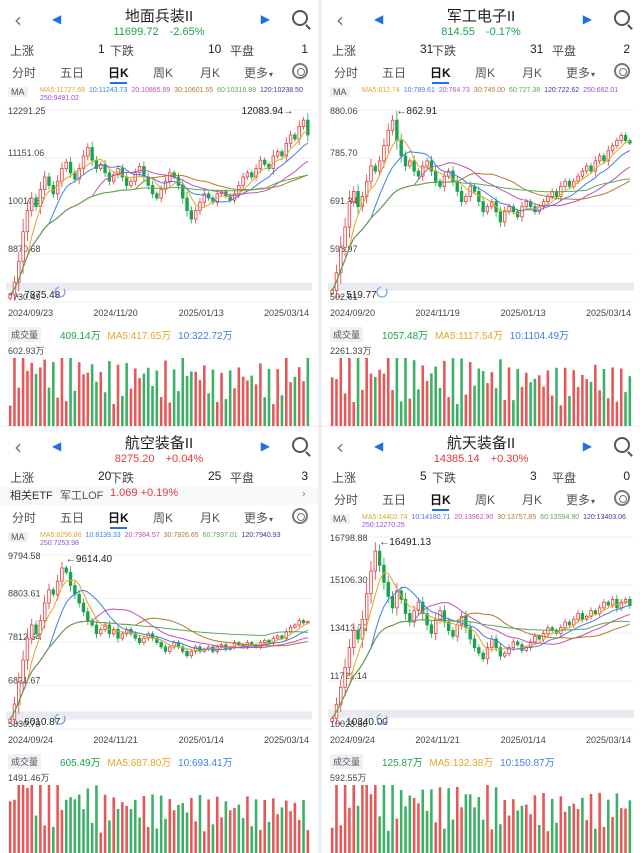 This screenshot has height=853, width=640. What do you see at coordinates (201, 313) in the screenshot?
I see `x-tick-label: 2025/01/13` at bounding box center [201, 313].